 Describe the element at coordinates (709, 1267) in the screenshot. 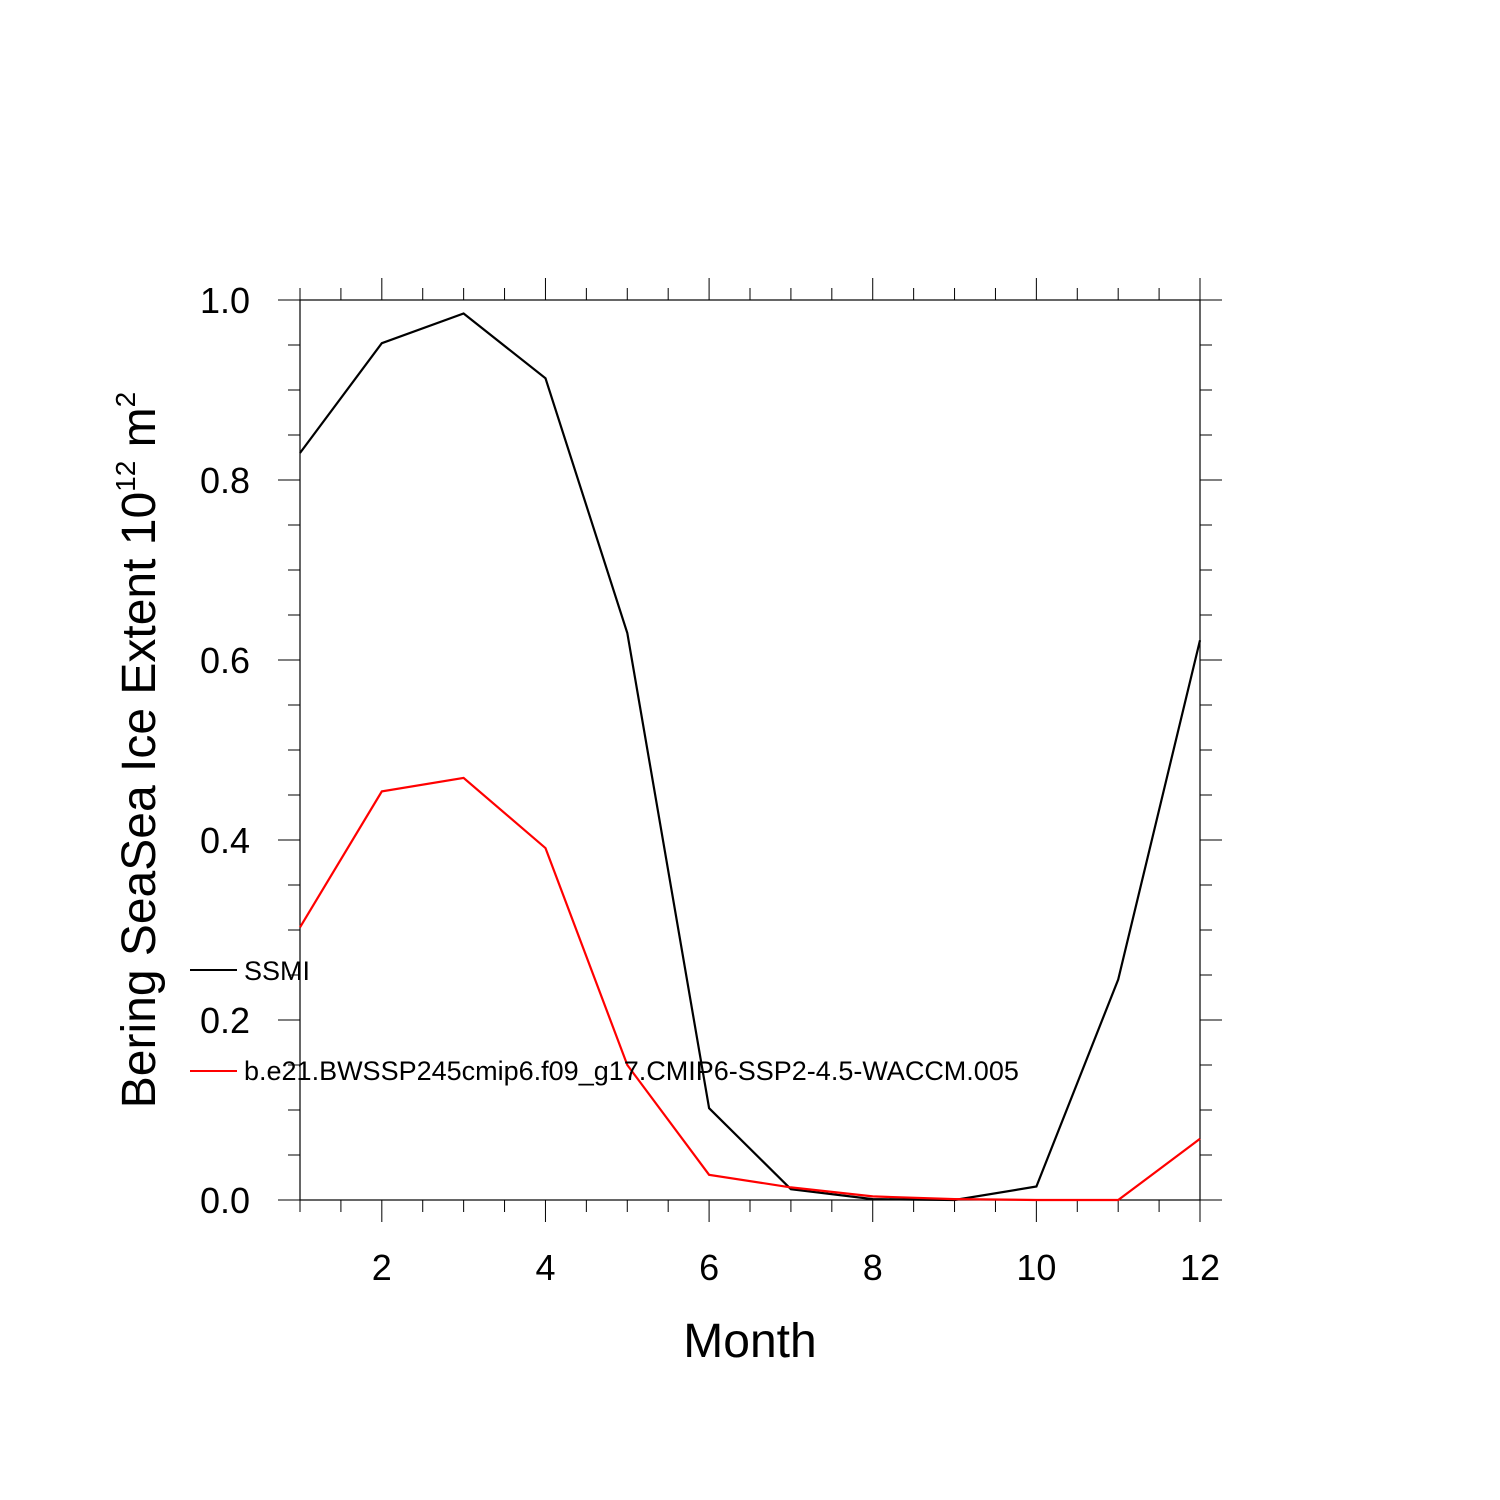

I see `x-tick-label: 6` at that location.